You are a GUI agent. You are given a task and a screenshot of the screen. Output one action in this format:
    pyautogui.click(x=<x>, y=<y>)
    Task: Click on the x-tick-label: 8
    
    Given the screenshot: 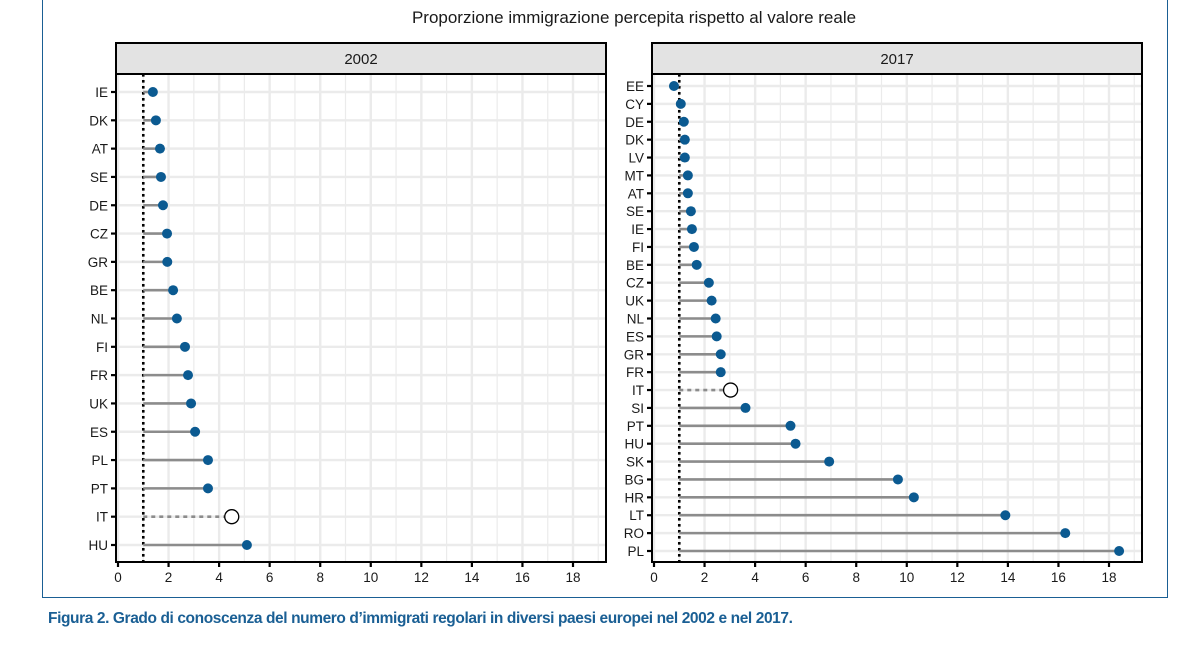 What is the action you would take?
    pyautogui.click(x=320, y=577)
    